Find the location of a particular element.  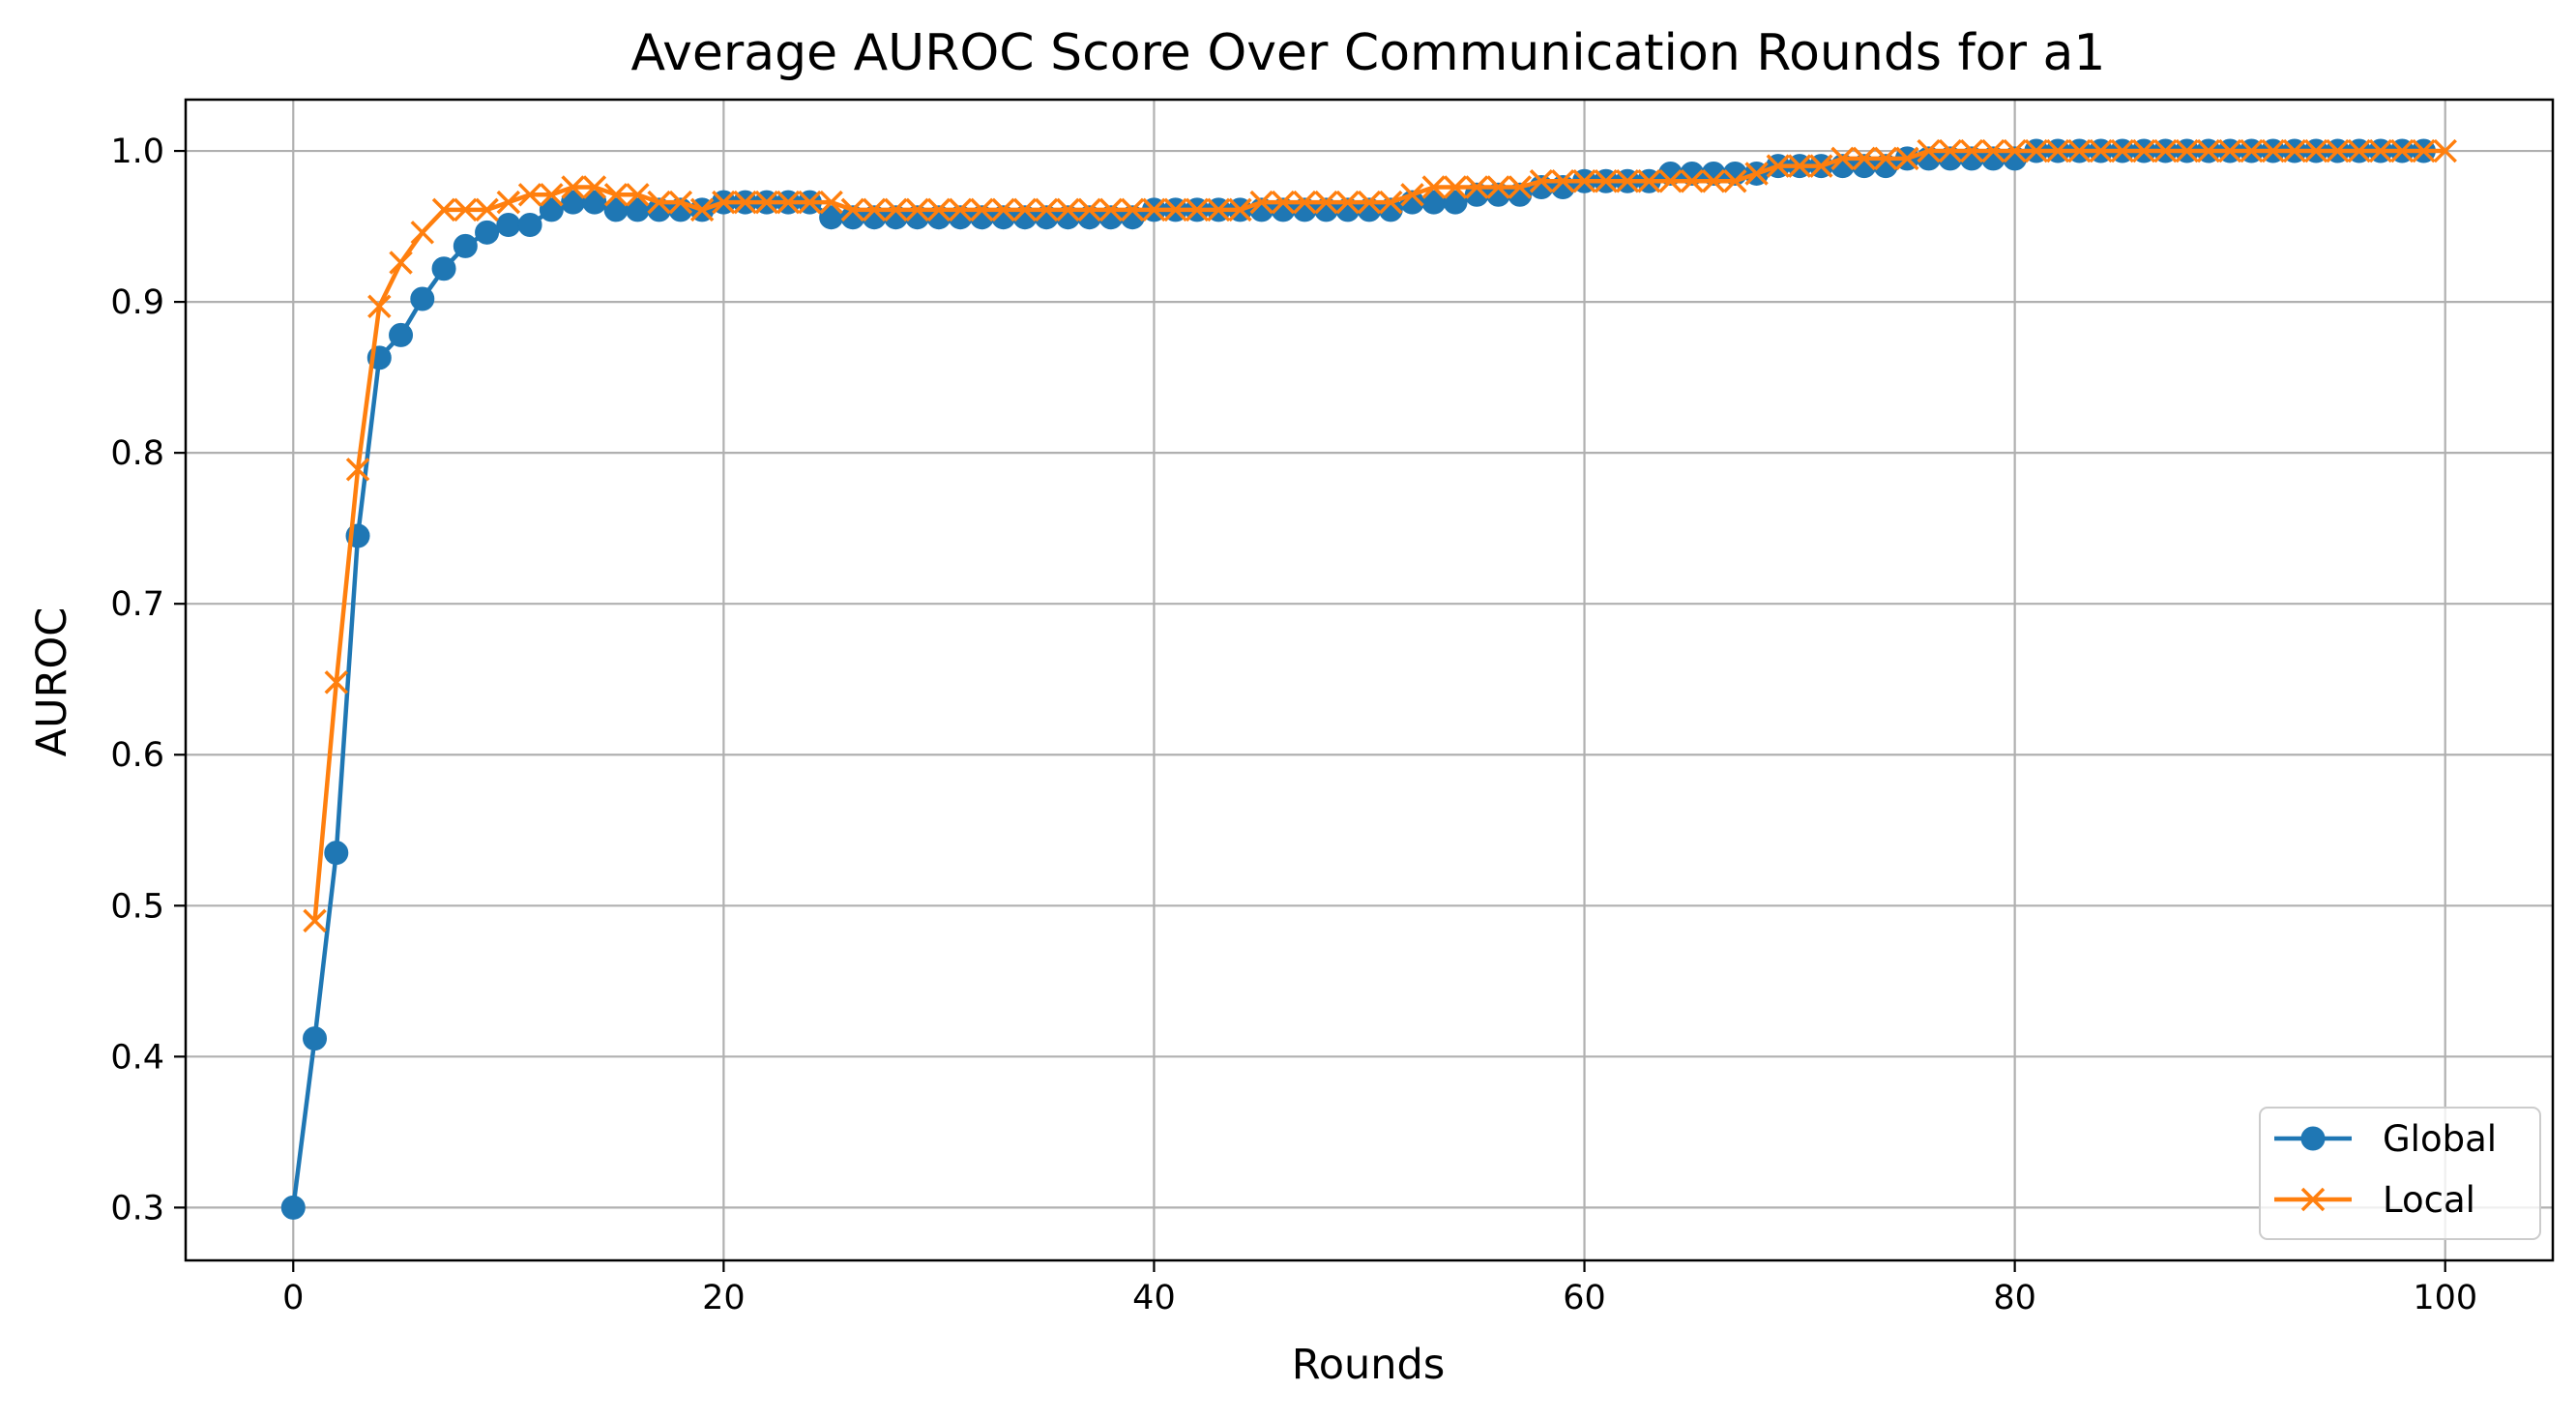

y-tick-label: 0.3 is located at coordinates (137, 1208).